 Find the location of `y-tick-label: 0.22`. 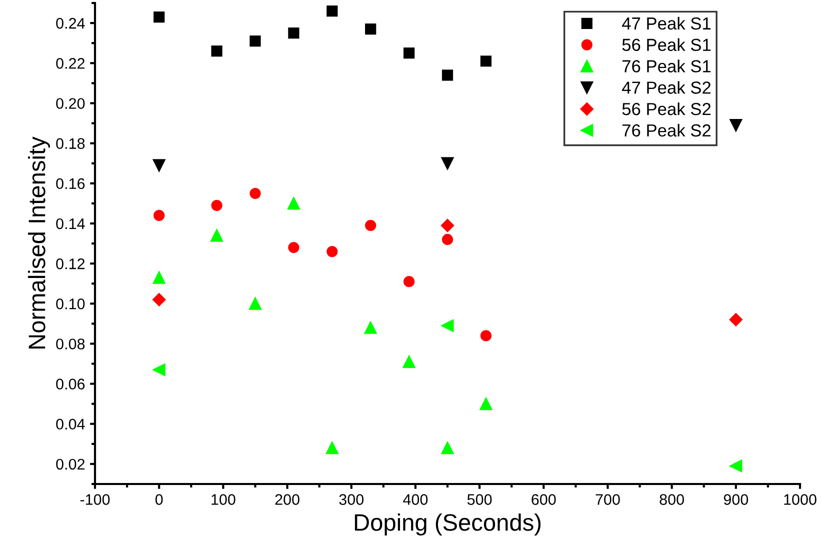

y-tick-label: 0.22 is located at coordinates (70, 63).